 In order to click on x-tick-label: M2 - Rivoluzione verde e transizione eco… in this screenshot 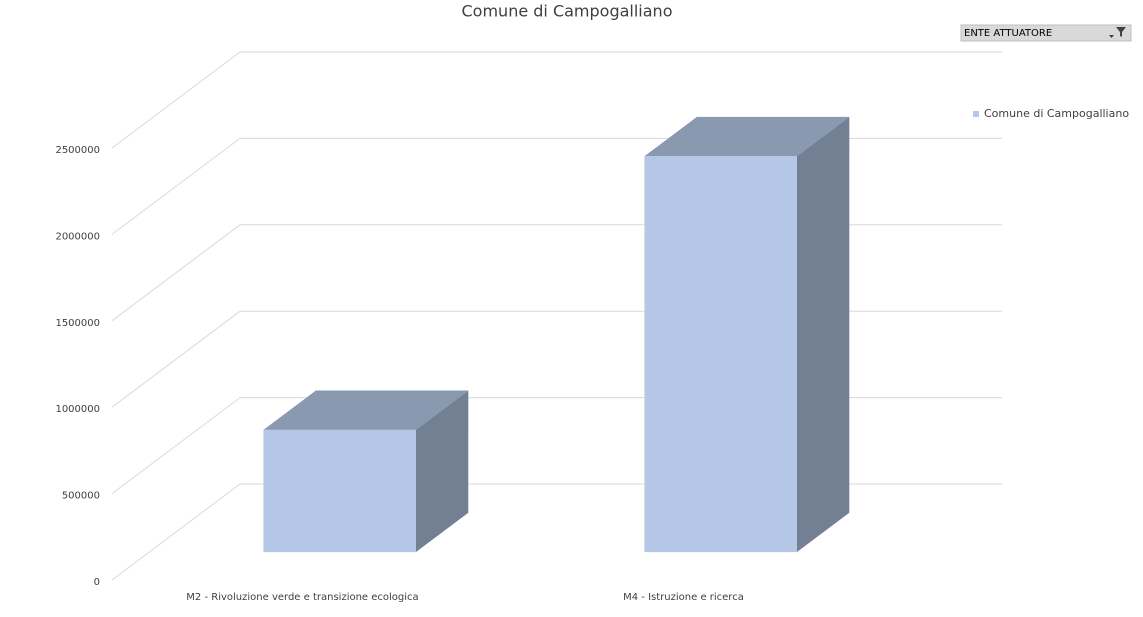, I will do `click(302, 597)`.